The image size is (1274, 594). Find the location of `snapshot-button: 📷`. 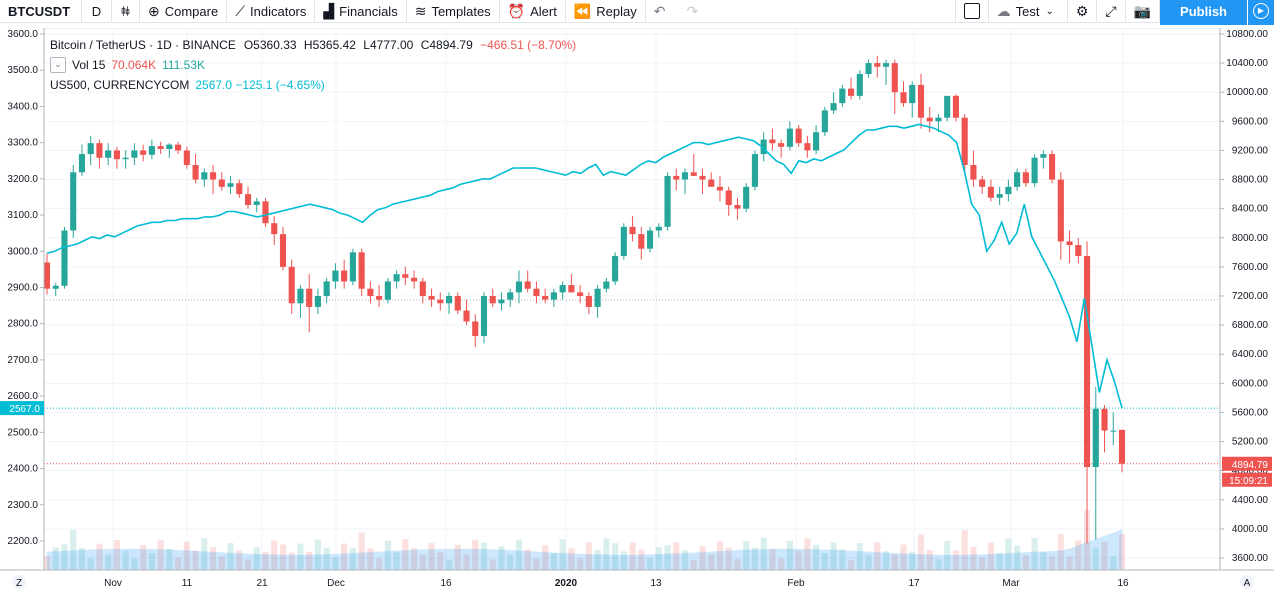

snapshot-button: 📷 is located at coordinates (1143, 11).